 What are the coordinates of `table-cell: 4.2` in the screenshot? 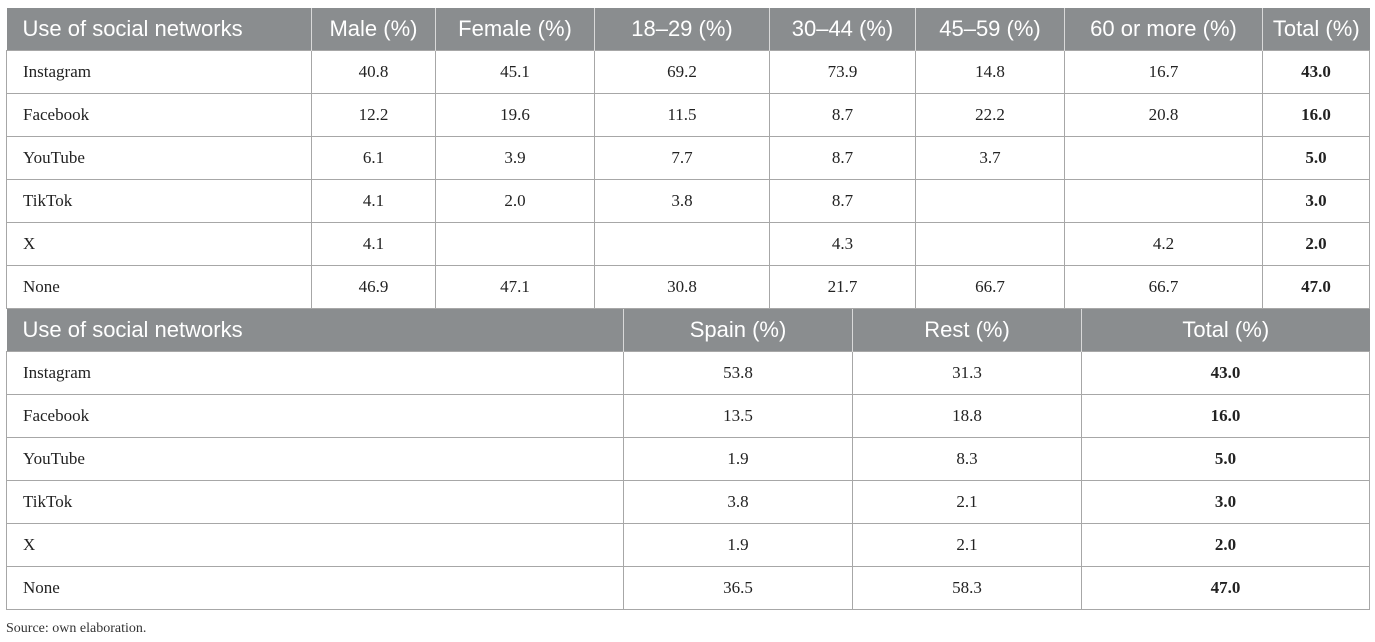 It's located at (1163, 244).